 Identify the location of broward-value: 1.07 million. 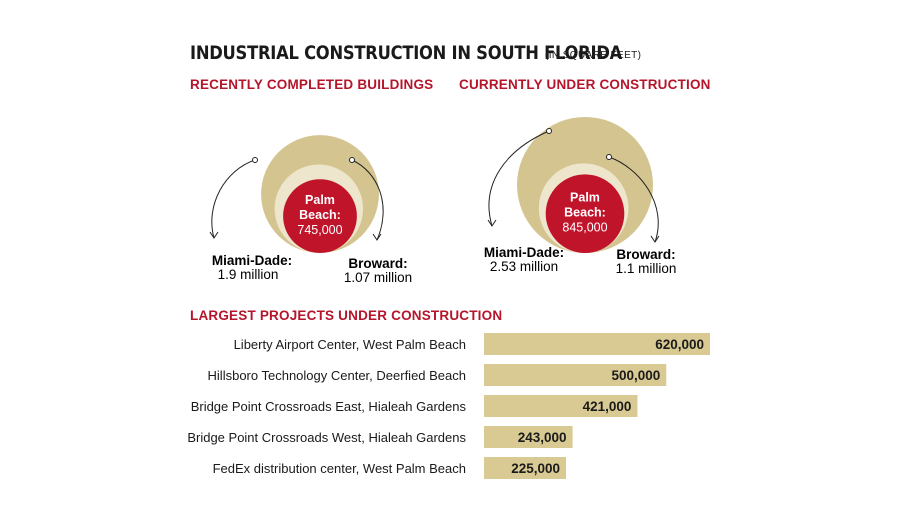
(378, 277).